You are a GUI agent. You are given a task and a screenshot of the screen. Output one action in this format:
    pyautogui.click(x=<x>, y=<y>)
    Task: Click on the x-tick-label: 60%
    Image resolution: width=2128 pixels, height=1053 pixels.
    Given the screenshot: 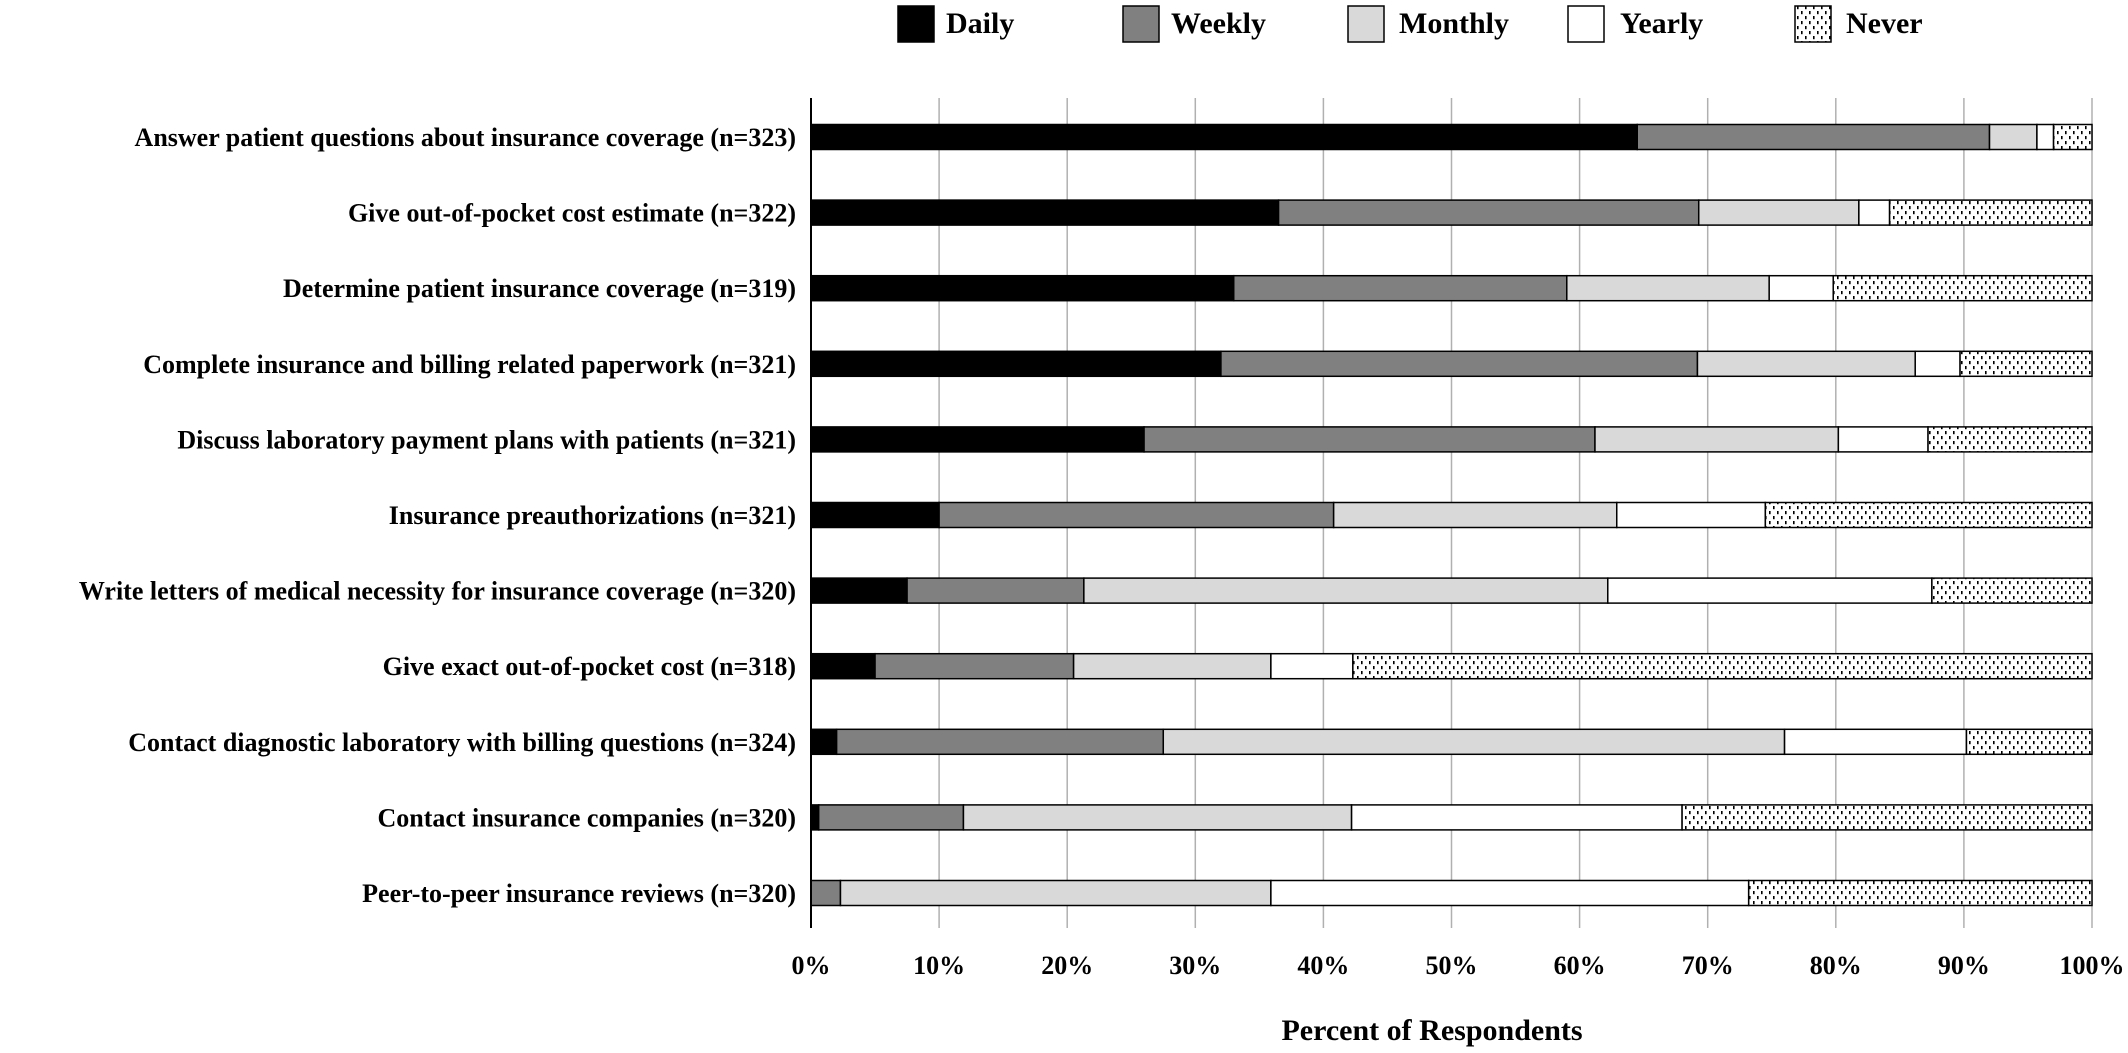 What is the action you would take?
    pyautogui.click(x=1580, y=965)
    